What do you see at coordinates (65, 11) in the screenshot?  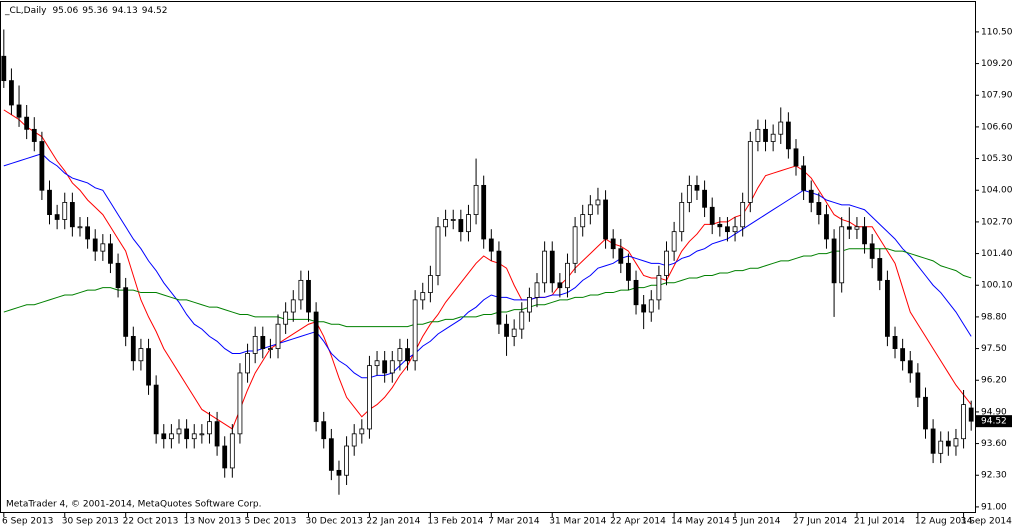 I see `open: 95.06` at bounding box center [65, 11].